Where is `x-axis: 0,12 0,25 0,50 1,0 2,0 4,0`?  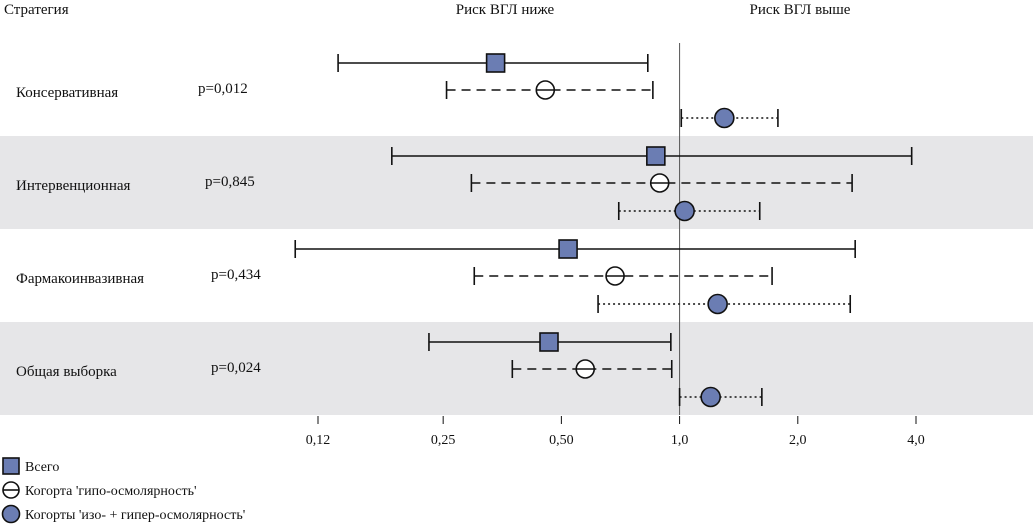 x-axis: 0,12 0,25 0,50 1,0 2,0 4,0 is located at coordinates (615, 432).